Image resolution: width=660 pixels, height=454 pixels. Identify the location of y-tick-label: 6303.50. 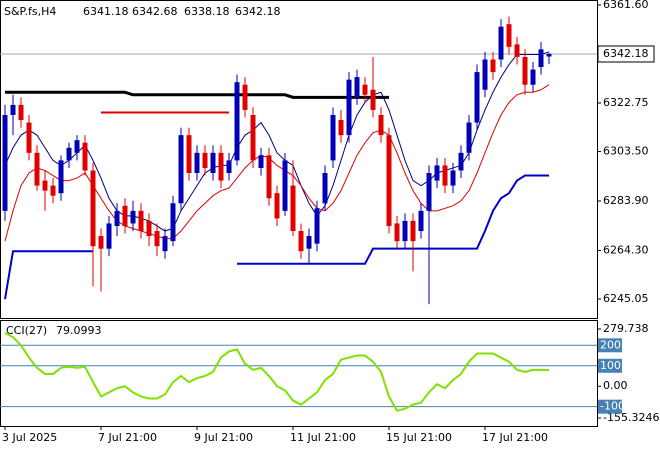
(626, 151).